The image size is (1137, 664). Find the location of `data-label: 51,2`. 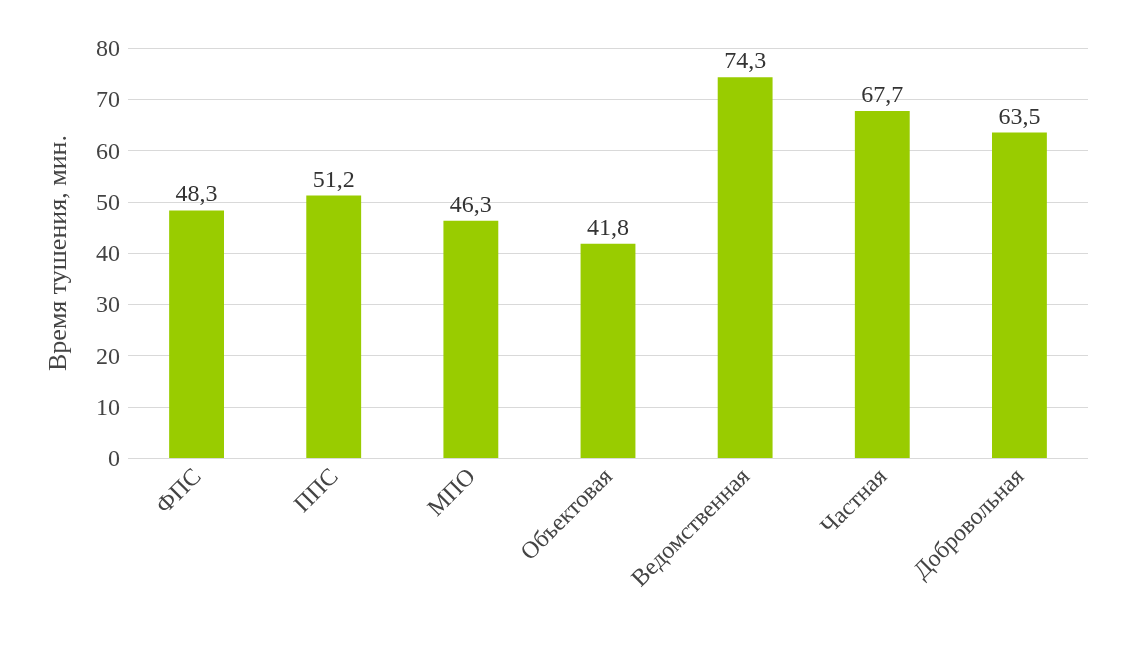

data-label: 51,2 is located at coordinates (333, 178).